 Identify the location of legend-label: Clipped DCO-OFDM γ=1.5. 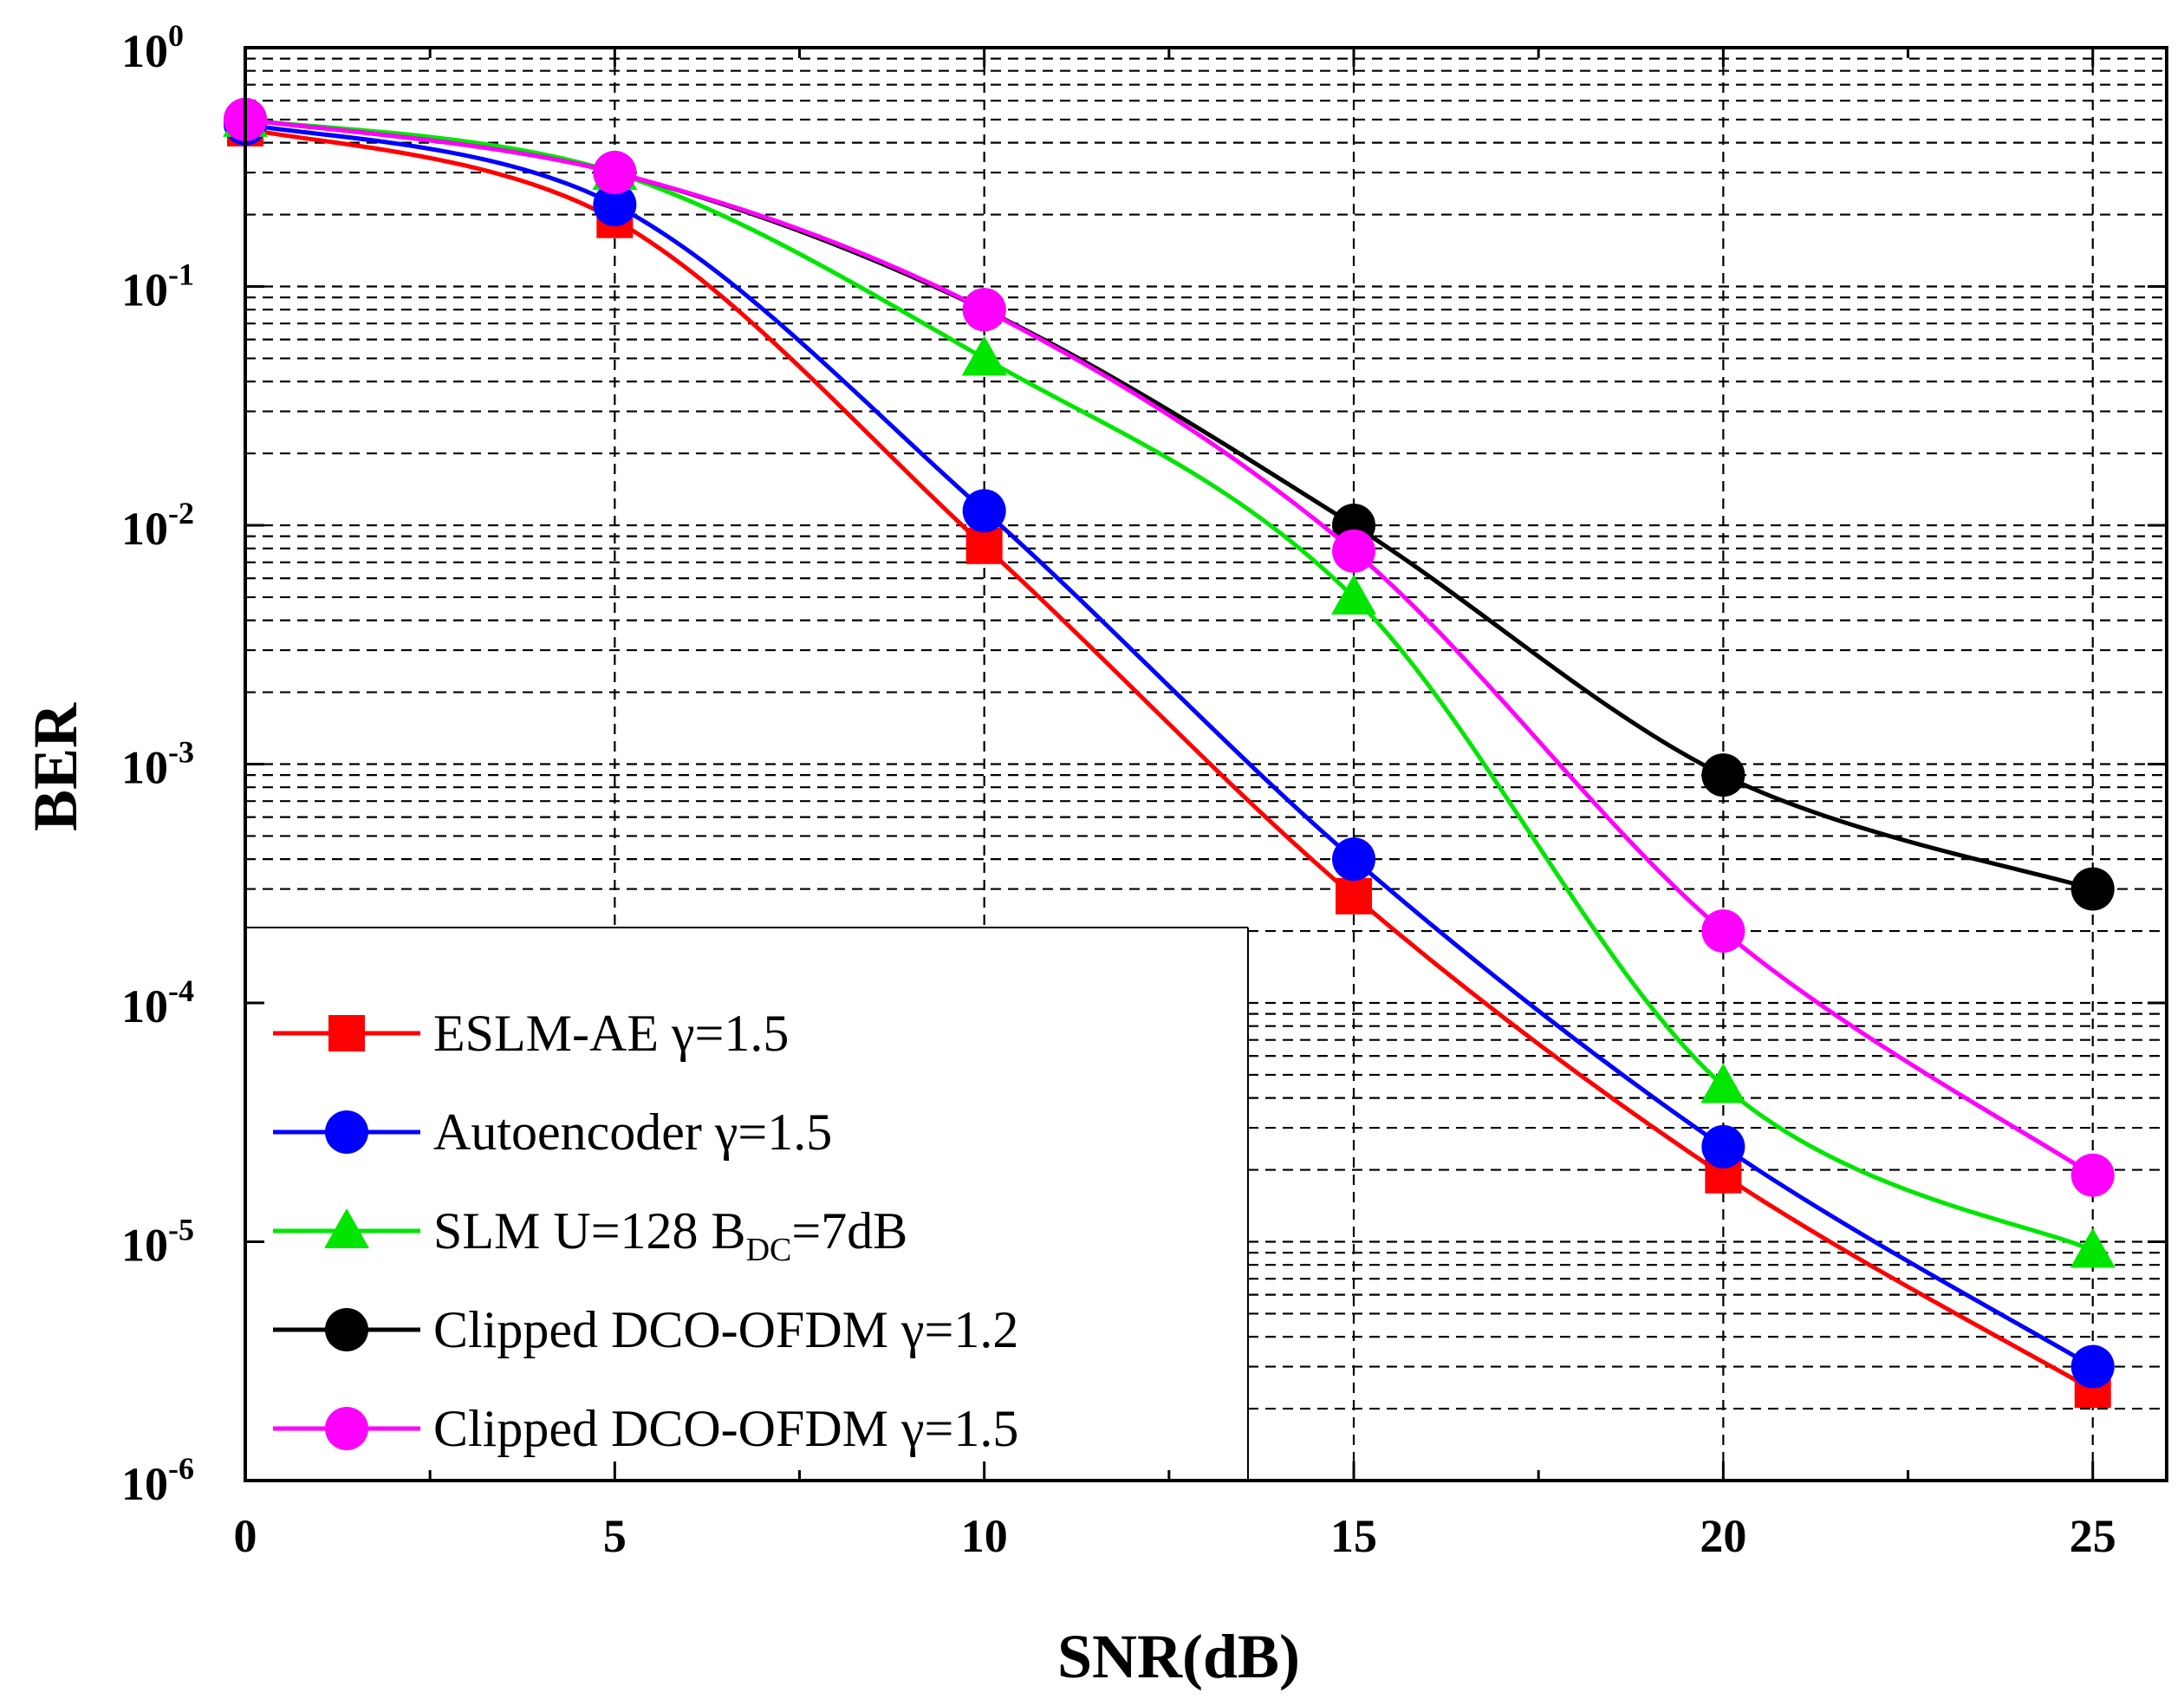
(725, 1429).